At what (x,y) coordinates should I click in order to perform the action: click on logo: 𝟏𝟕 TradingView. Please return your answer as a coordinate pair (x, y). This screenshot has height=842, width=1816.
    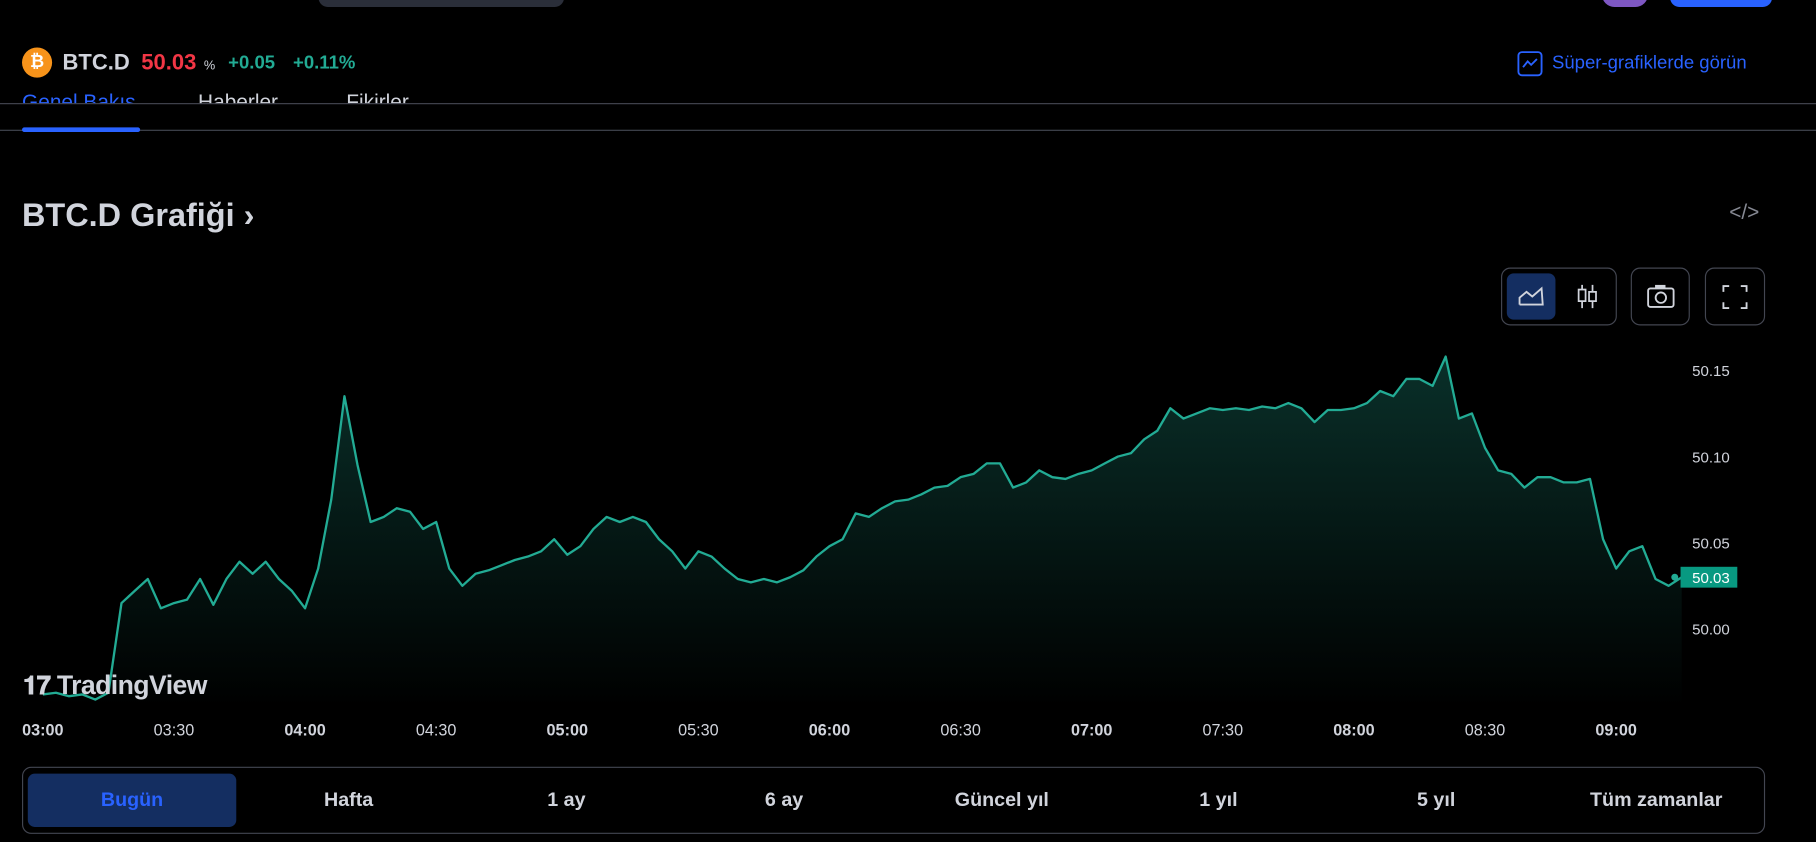
    Looking at the image, I should click on (115, 684).